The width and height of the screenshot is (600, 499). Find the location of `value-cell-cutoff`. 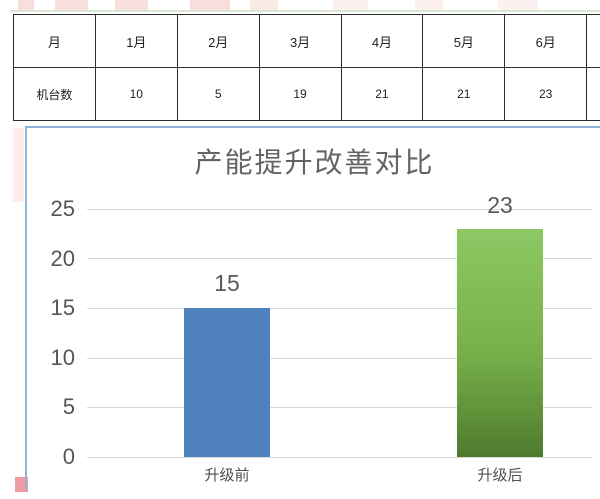

value-cell-cutoff is located at coordinates (593, 94).